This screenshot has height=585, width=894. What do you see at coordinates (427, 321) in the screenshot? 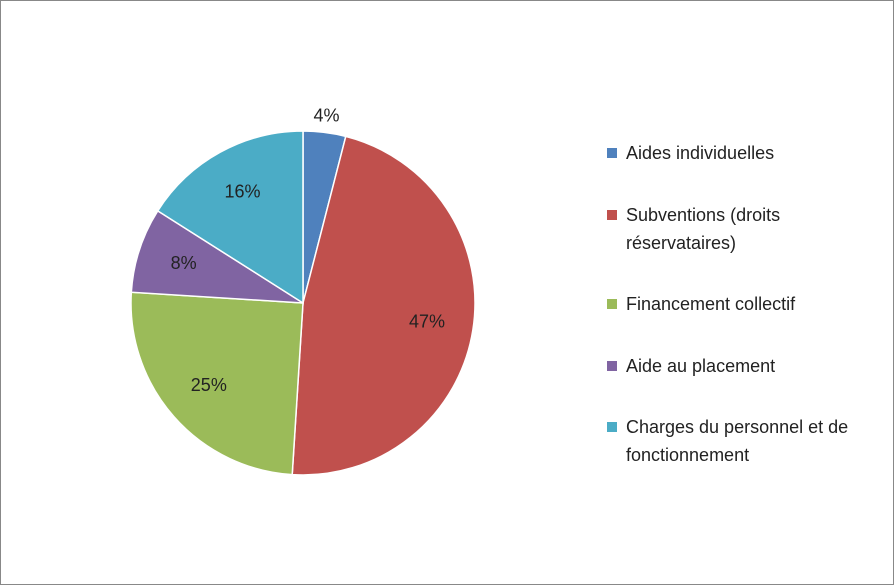
I see `data-label: 47%` at bounding box center [427, 321].